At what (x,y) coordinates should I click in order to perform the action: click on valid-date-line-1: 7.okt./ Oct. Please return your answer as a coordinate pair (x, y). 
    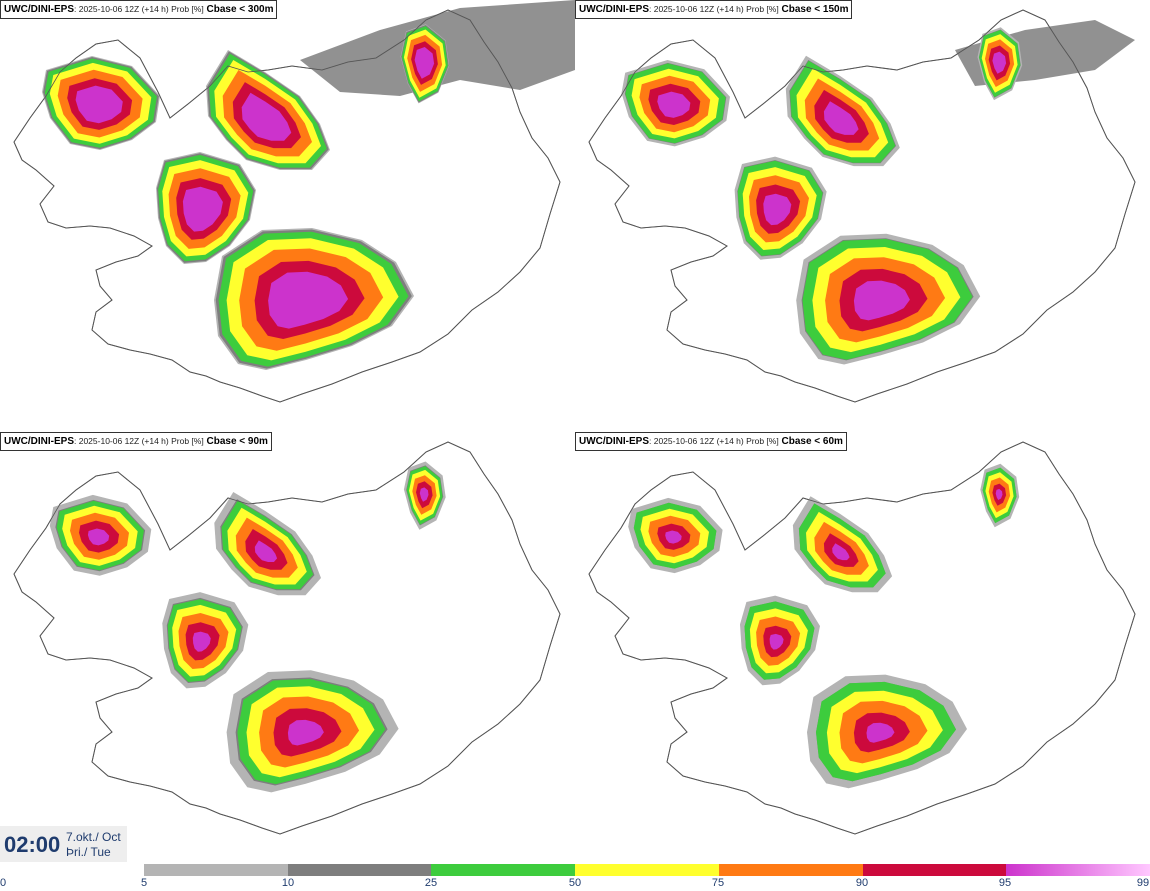
    Looking at the image, I should click on (93, 837).